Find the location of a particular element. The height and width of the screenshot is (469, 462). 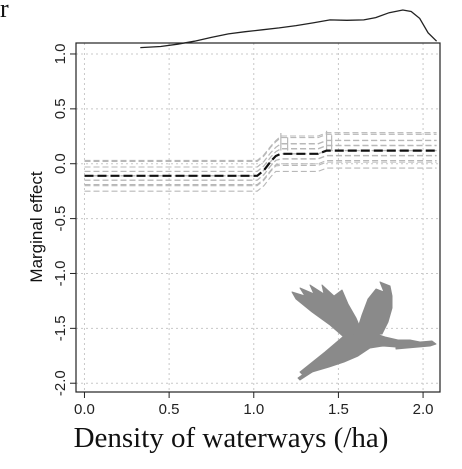

uncertainty-band is located at coordinates (260, 161).